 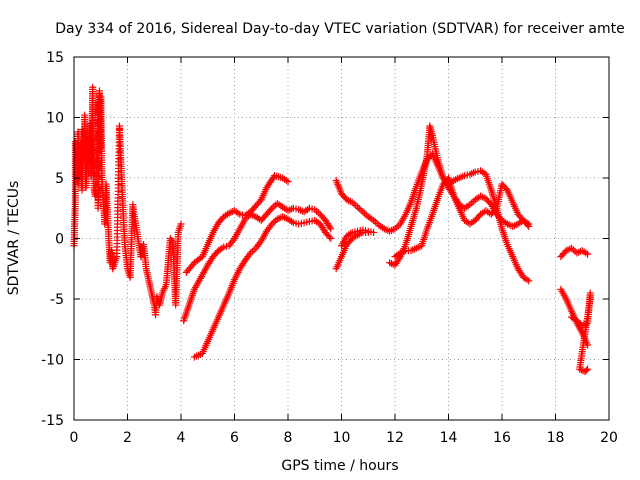 What do you see at coordinates (234, 438) in the screenshot?
I see `x-tick-label: 6` at bounding box center [234, 438].